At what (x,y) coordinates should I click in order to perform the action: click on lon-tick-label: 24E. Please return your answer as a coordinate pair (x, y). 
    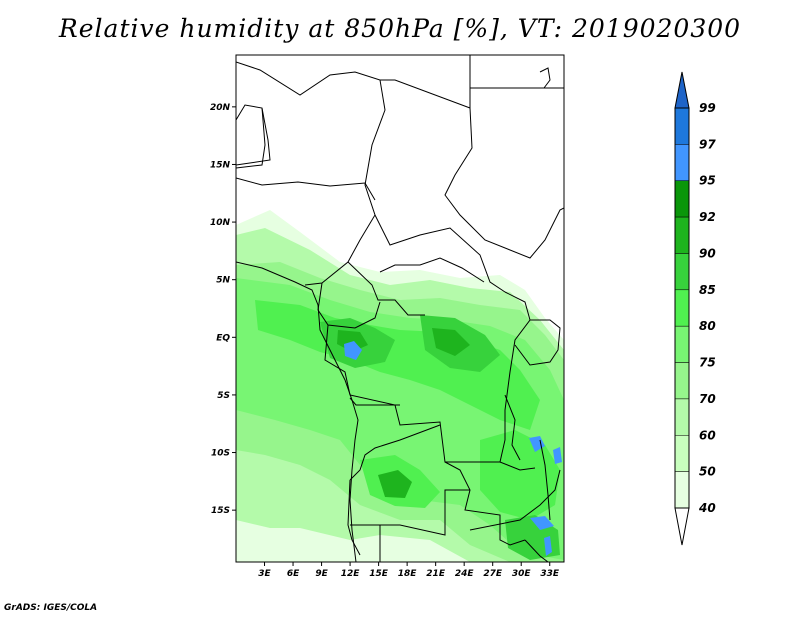
    Looking at the image, I should click on (465, 574).